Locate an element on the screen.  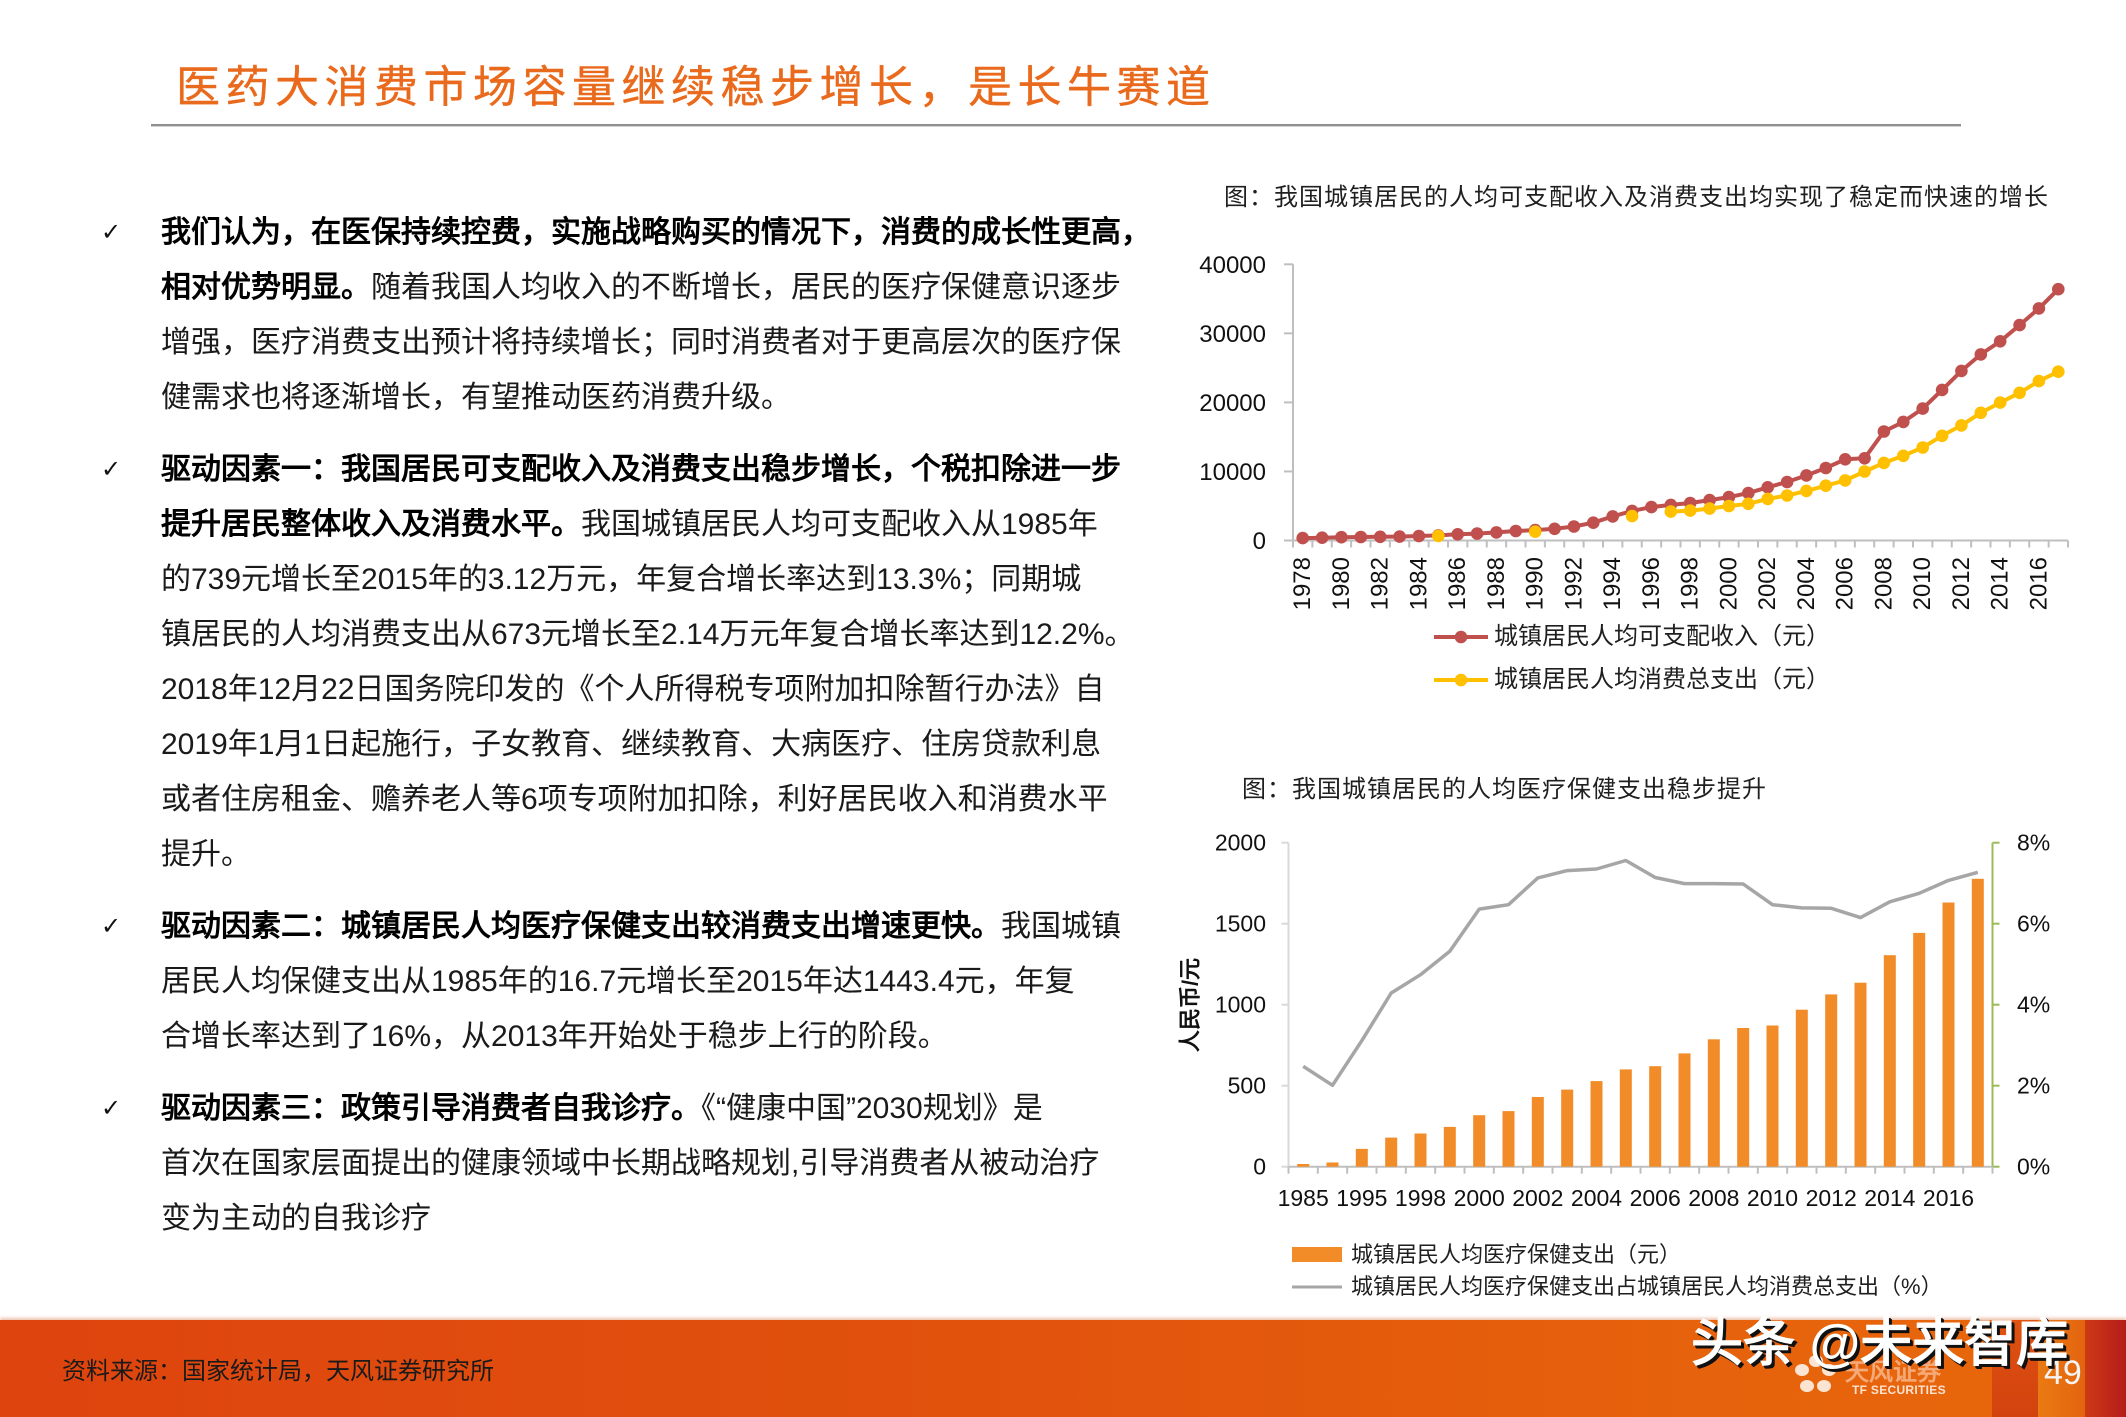
x-tick-label: 2004 is located at coordinates (1596, 1198).